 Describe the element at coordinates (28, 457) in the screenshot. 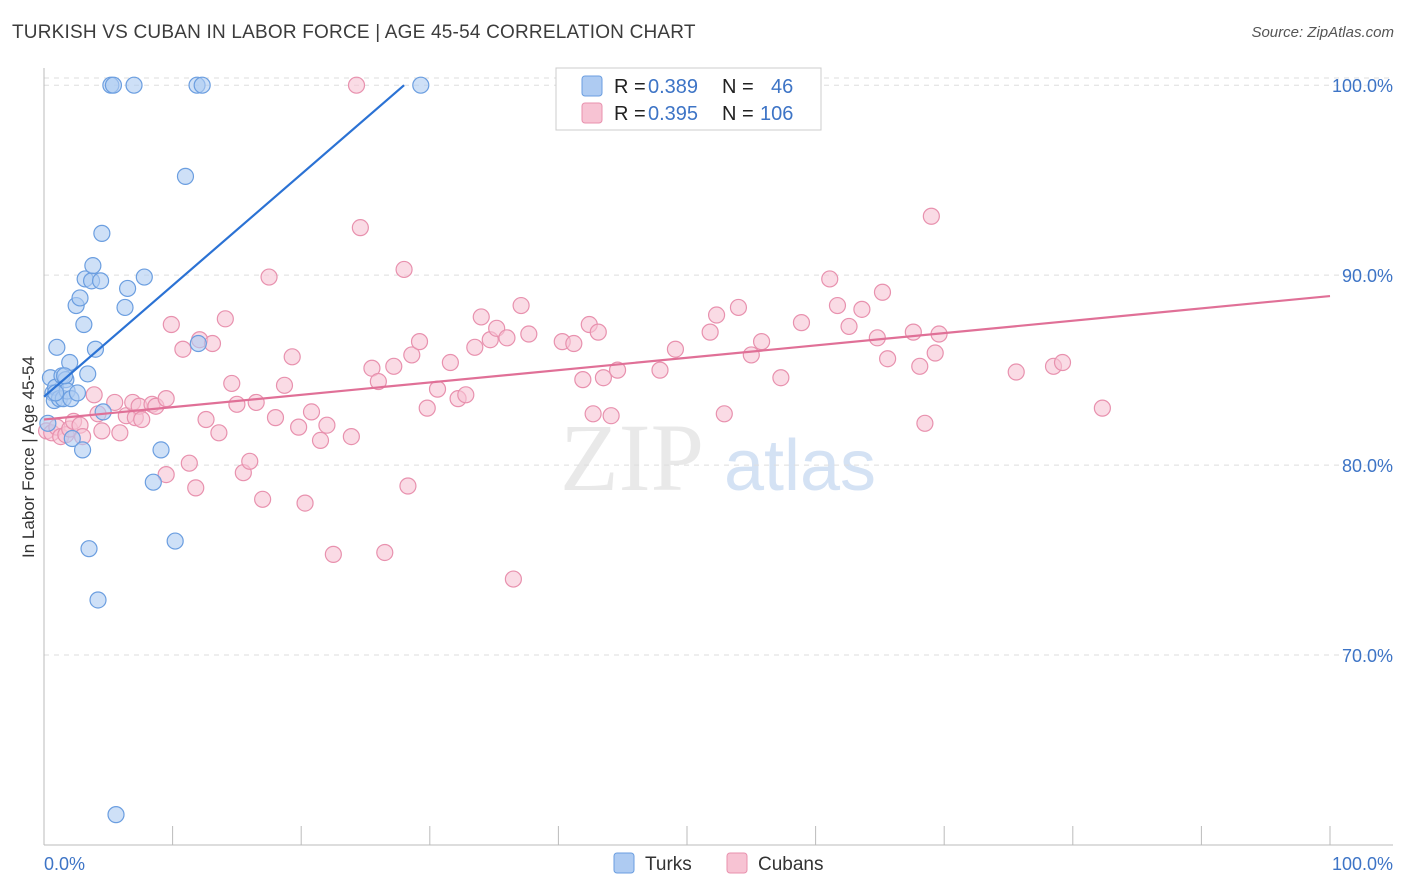

I see `y-axis-label: In Labor Force | Age 45-54` at that location.